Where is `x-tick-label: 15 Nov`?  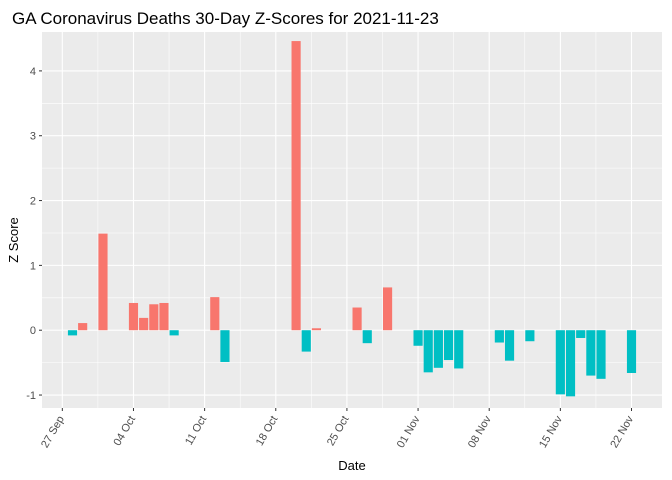
x-tick-label: 15 Nov is located at coordinates (551, 432).